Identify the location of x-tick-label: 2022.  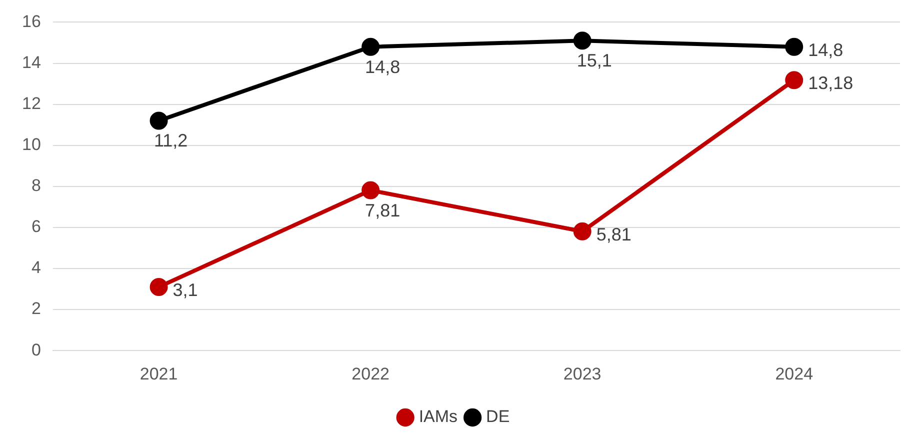
(371, 374).